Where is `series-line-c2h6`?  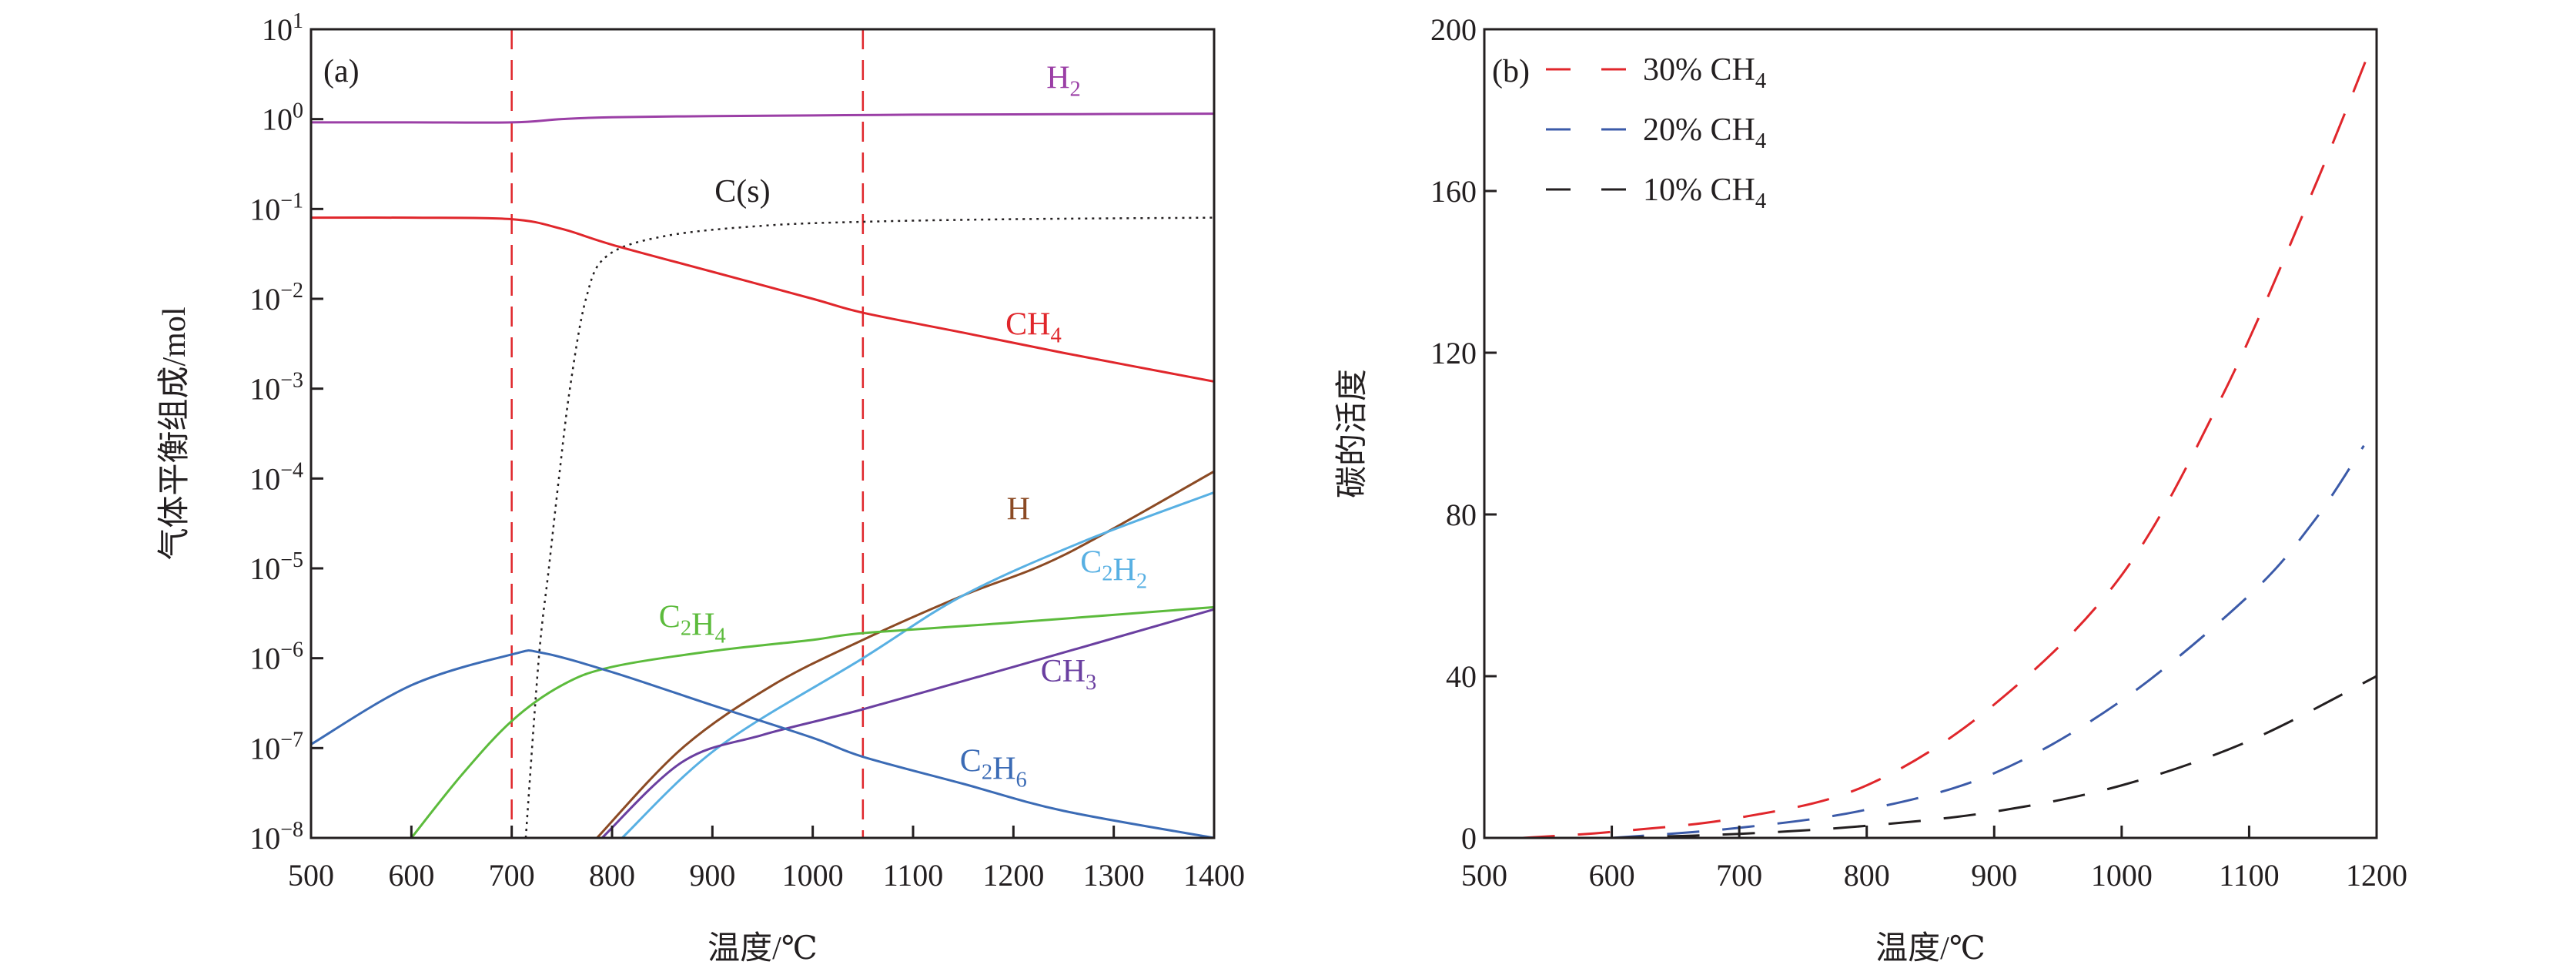 series-line-c2h6 is located at coordinates (763, 743).